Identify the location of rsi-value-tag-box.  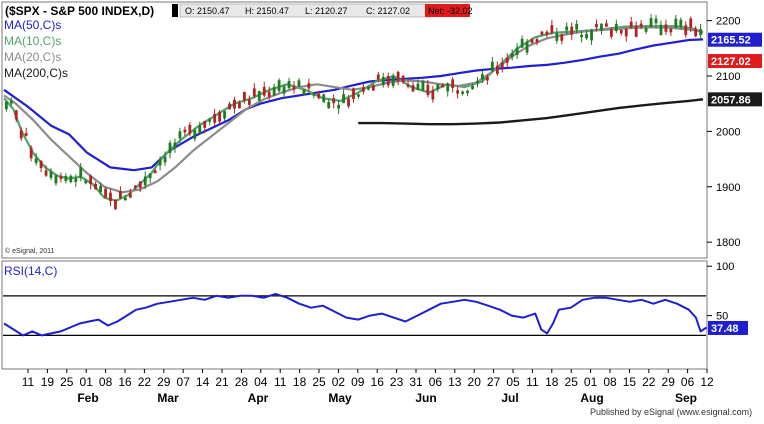
(728, 327).